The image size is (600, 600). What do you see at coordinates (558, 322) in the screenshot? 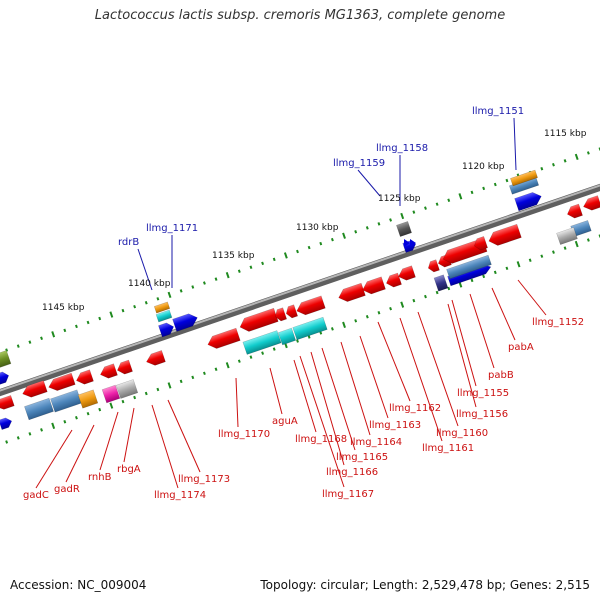
I see `gene-label-below: llmg_1152` at bounding box center [558, 322].